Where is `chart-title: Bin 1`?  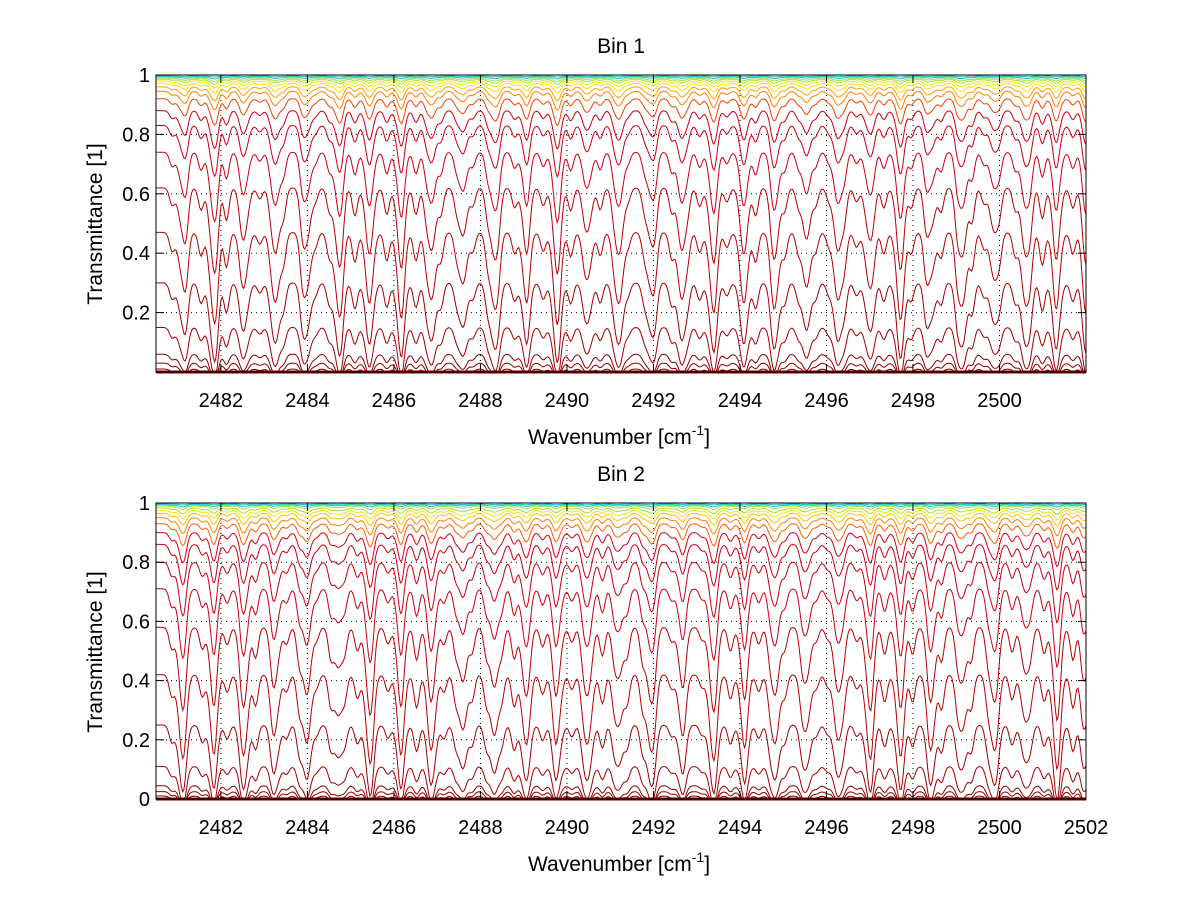 chart-title: Bin 1 is located at coordinates (621, 46).